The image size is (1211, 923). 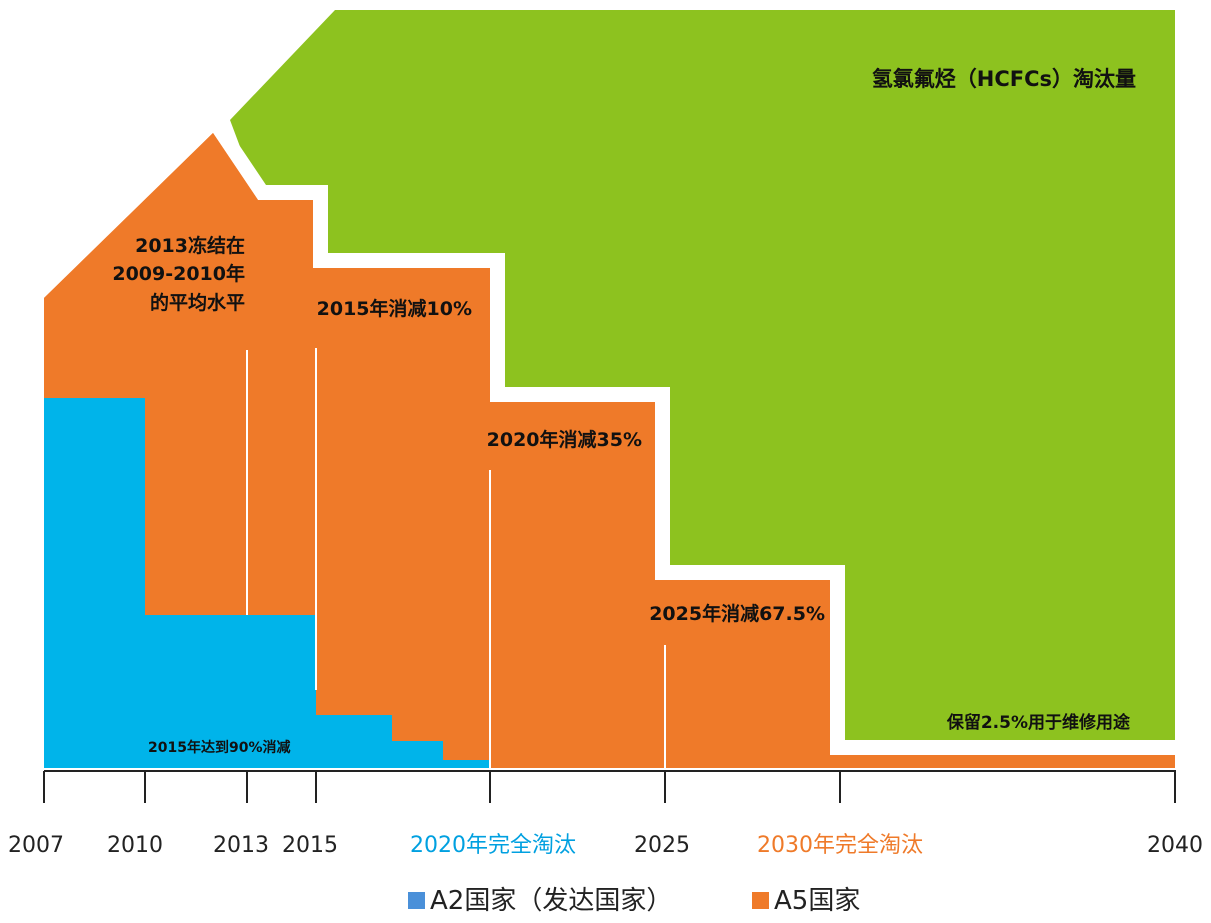 What do you see at coordinates (394, 308) in the screenshot?
I see `annotation: 2015年消减10%` at bounding box center [394, 308].